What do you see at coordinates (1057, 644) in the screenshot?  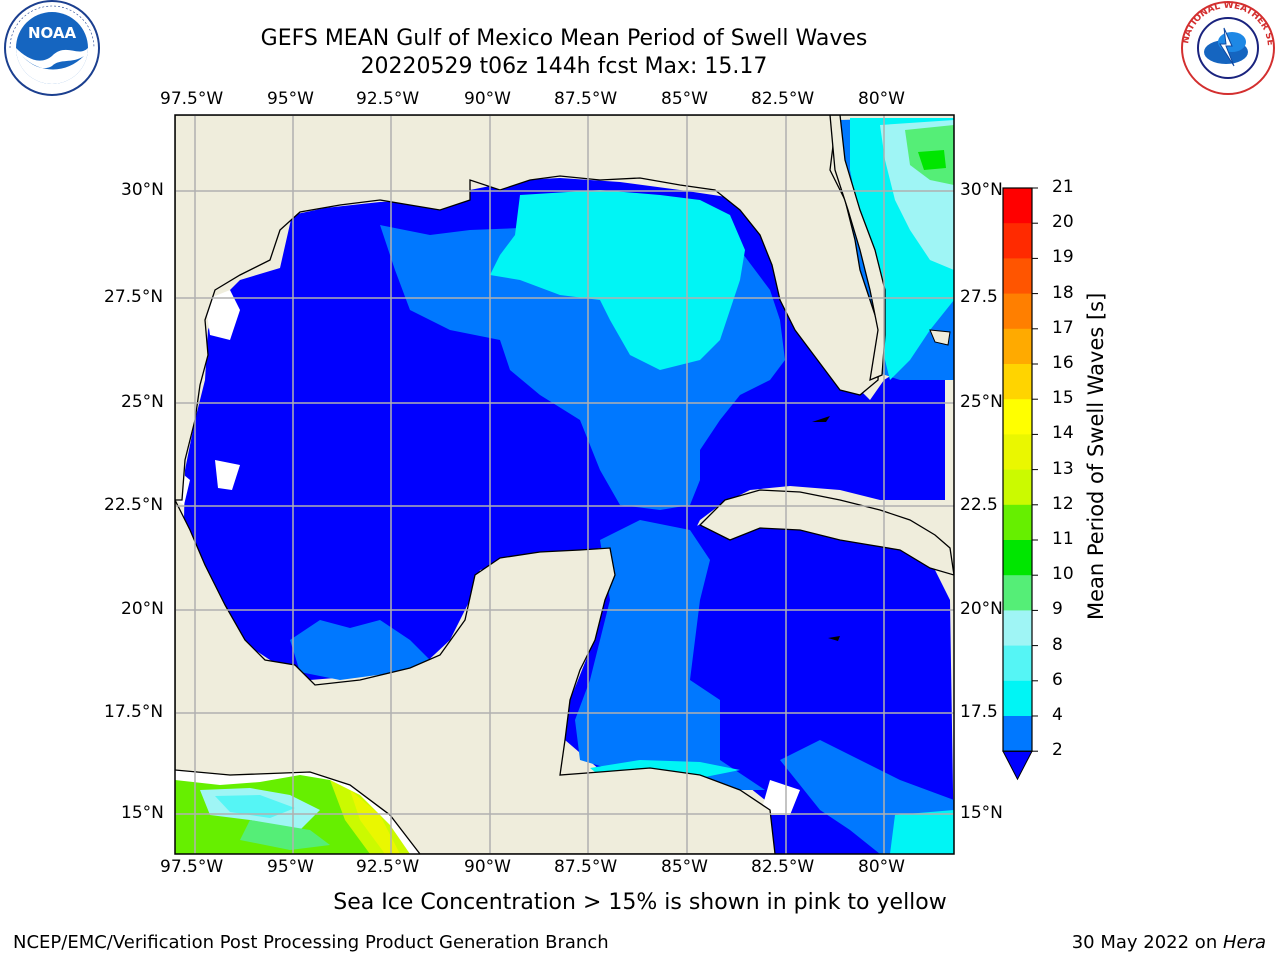 I see `colorbar-tick-label: 8` at bounding box center [1057, 644].